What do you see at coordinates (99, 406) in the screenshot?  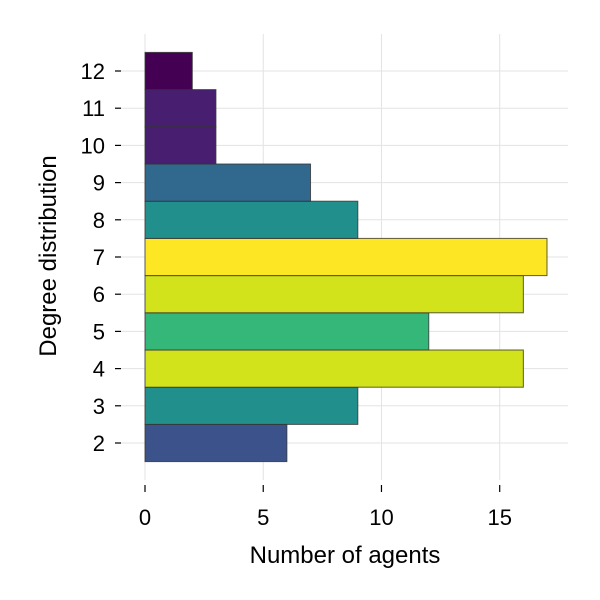 I see `y-tick-label: 3` at bounding box center [99, 406].